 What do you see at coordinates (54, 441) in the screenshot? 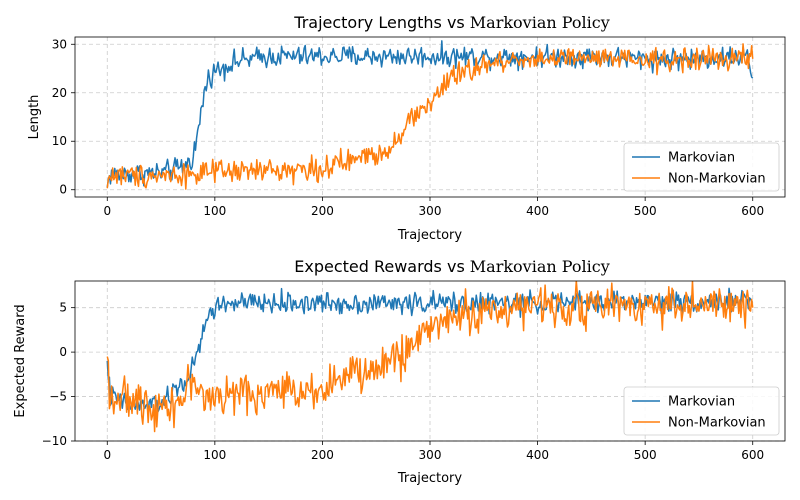
I see `y-tick-label: −10` at bounding box center [54, 441].